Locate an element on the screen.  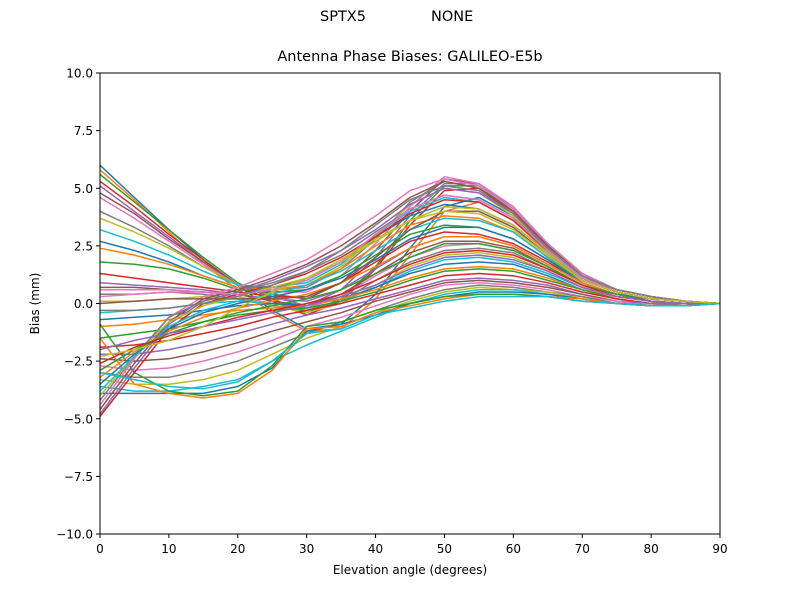
x-tick-label: 0 is located at coordinates (100, 549).